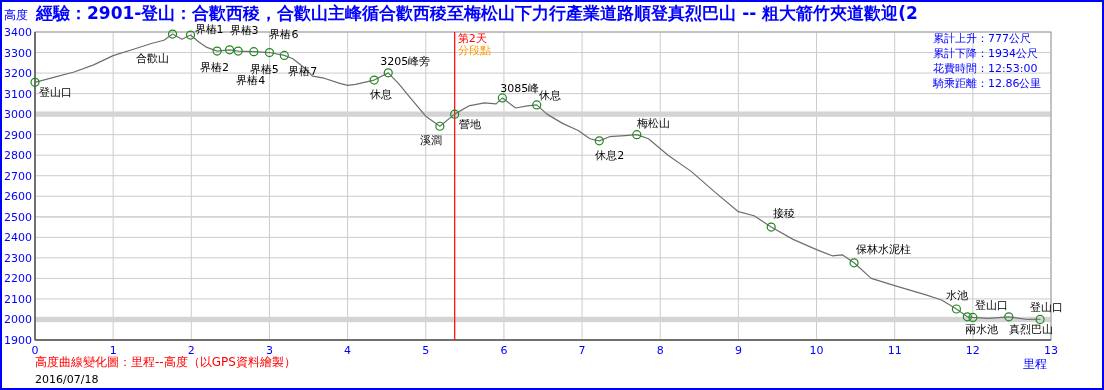 The width and height of the screenshot is (1104, 390). Describe the element at coordinates (18, 32) in the screenshot. I see `y-tick-label: 3400` at that location.